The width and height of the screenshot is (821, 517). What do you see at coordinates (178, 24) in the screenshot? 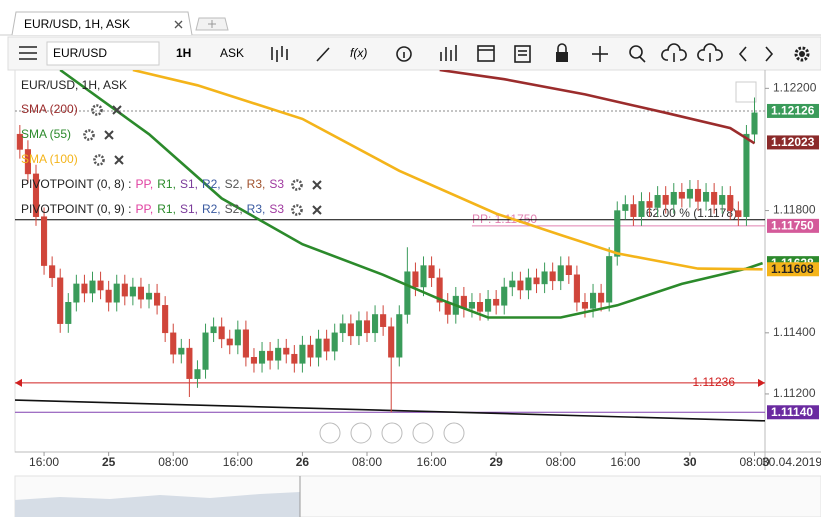
I see `tab-close` at bounding box center [178, 24].